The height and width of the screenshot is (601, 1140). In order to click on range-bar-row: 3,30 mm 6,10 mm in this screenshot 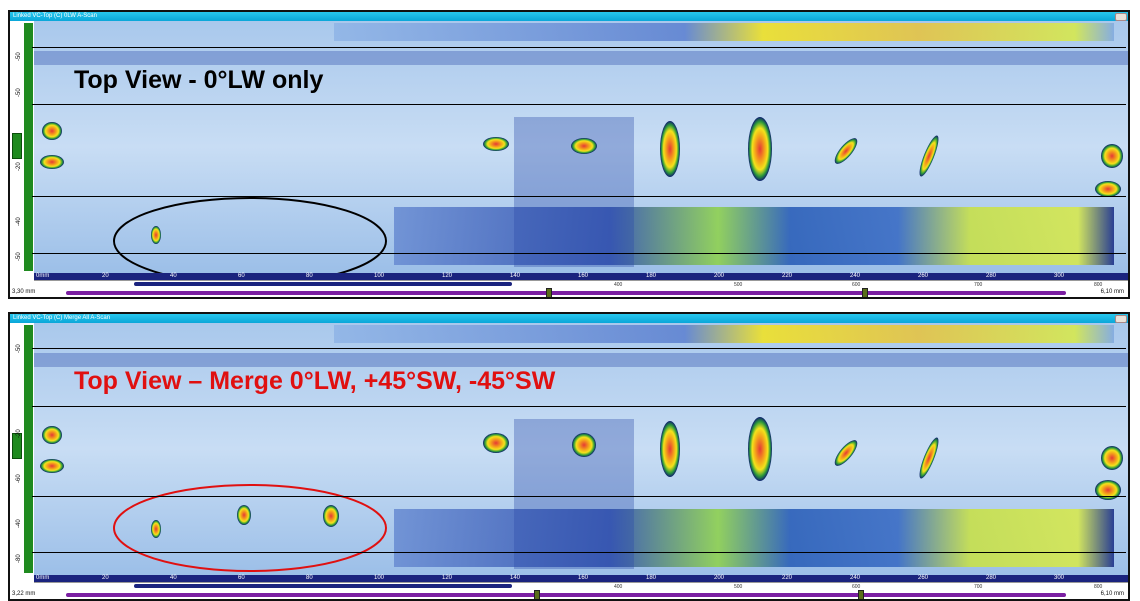, I will do `click(569, 292)`.